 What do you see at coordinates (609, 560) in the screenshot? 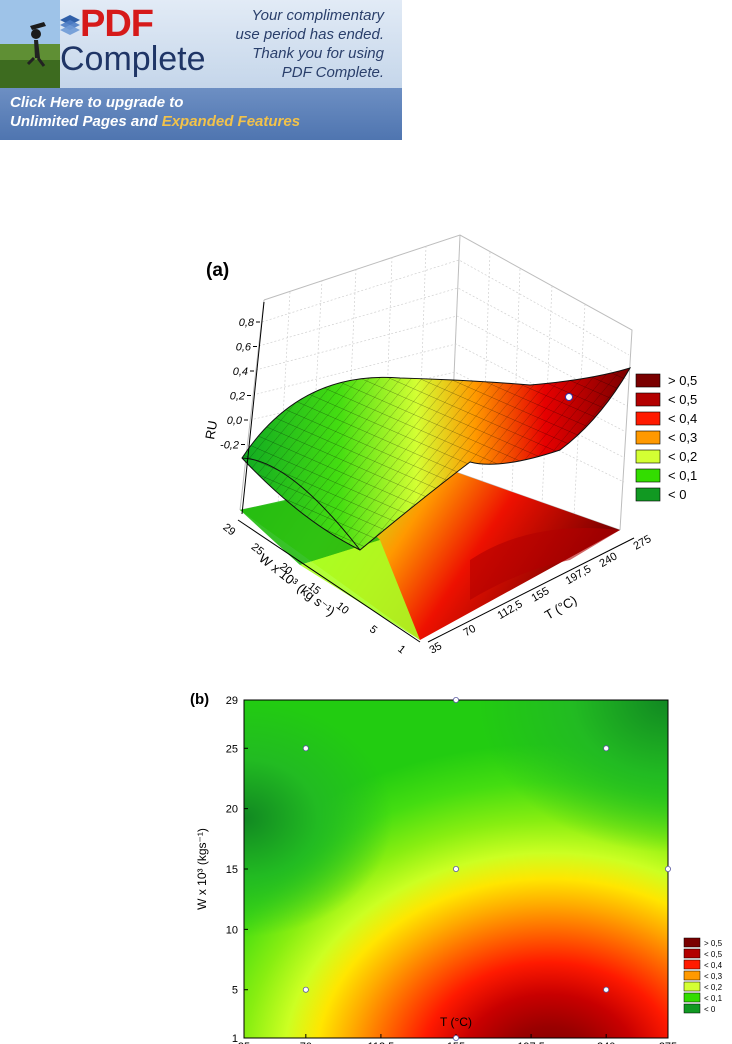
I see `x-tick-label-a: 240` at bounding box center [609, 560].